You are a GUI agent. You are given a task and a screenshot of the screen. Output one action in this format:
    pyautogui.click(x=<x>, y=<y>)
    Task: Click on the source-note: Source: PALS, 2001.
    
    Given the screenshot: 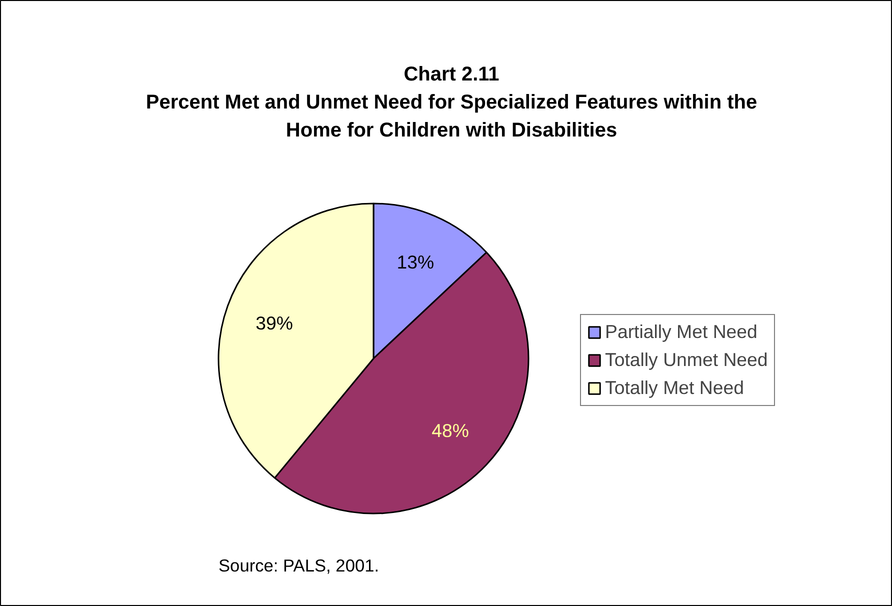 What is the action you would take?
    pyautogui.click(x=299, y=566)
    